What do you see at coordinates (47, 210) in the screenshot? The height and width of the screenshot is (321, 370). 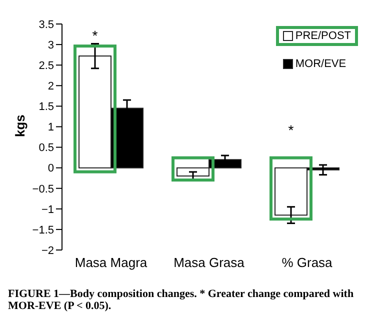 I see `y-tick-label: −1` at bounding box center [47, 210].